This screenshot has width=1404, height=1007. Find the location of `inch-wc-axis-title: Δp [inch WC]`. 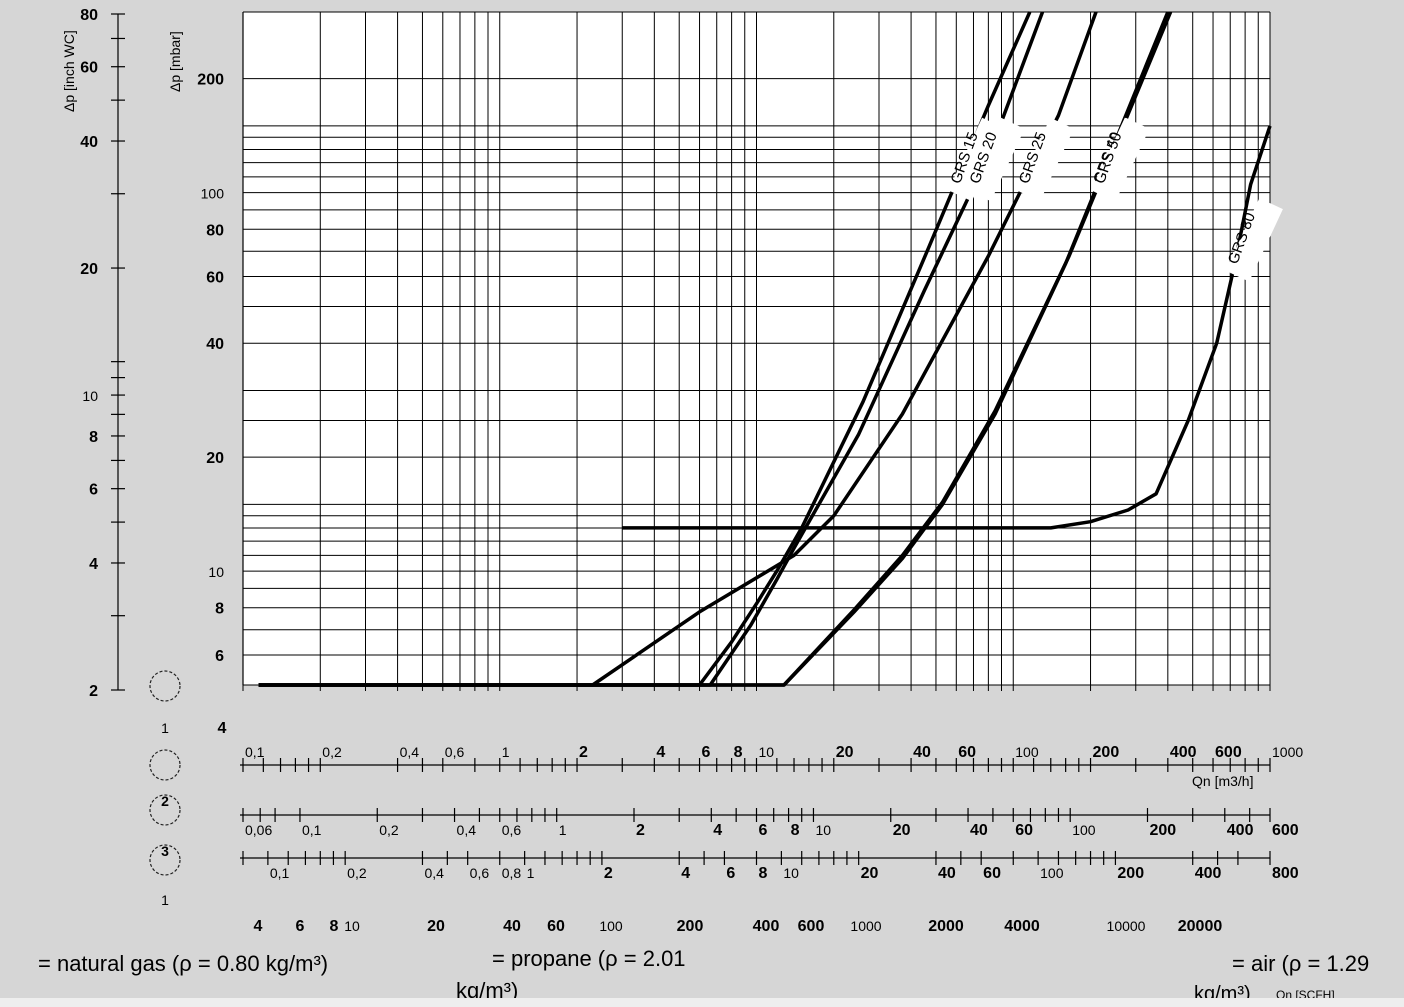

inch-wc-axis-title: Δp [inch WC] is located at coordinates (69, 71).